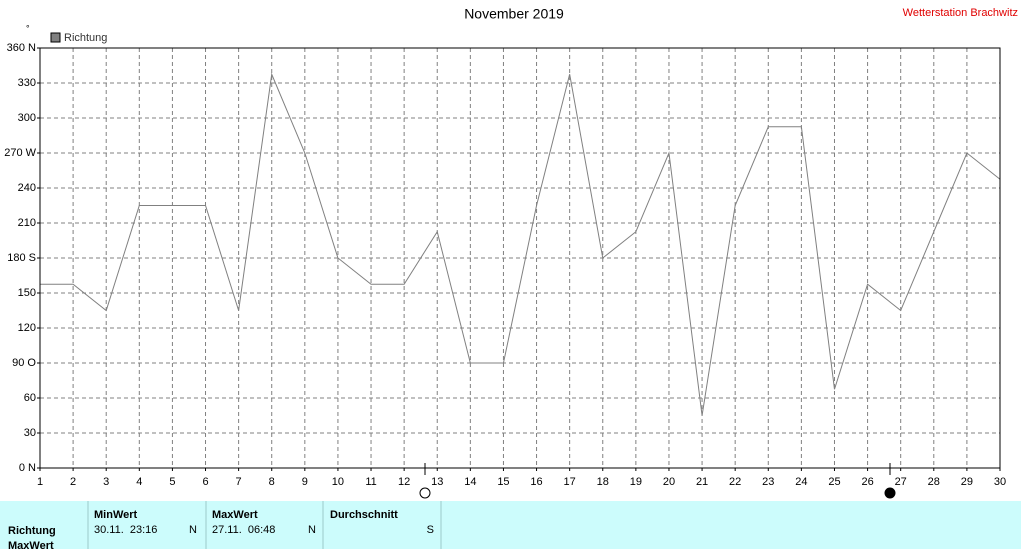 The image size is (1021, 549). Describe the element at coordinates (636, 482) in the screenshot. I see `x-tick-label: 19` at that location.